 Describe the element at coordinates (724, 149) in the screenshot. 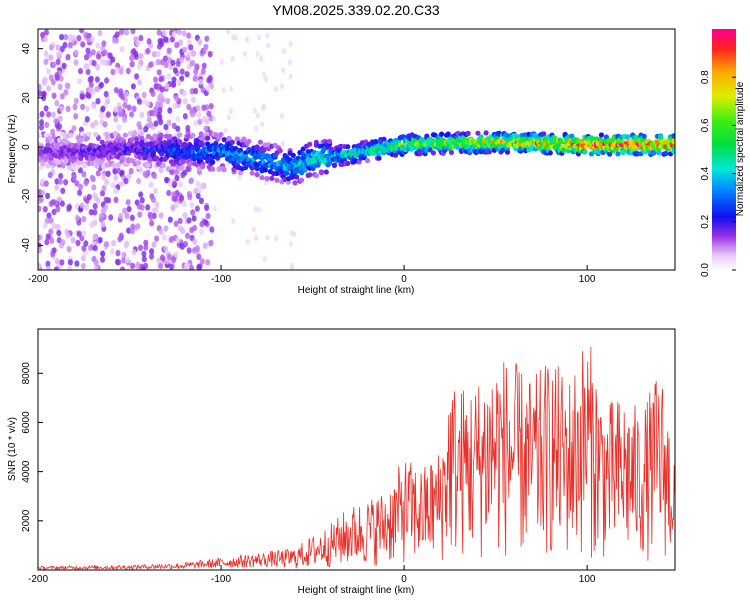

I see `colorbar-gradient` at that location.